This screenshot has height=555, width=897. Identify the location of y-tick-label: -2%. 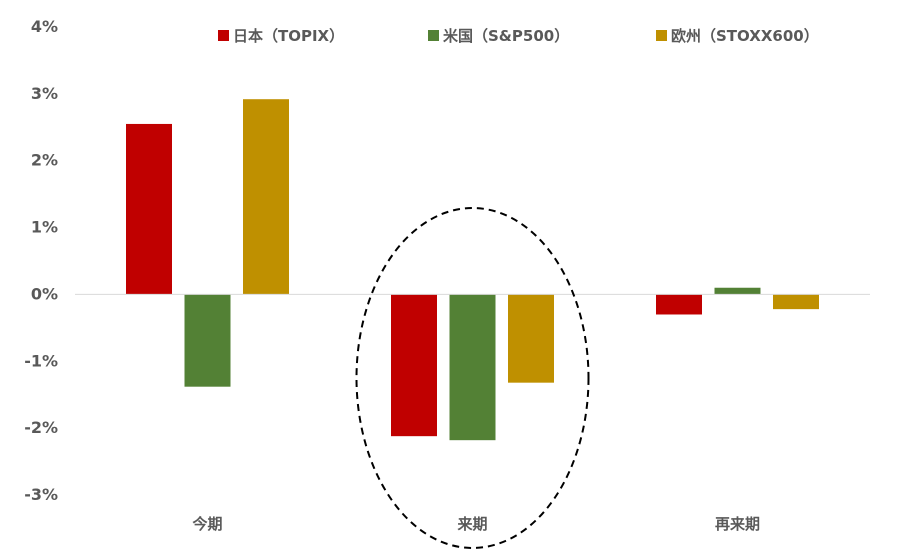
(41, 427).